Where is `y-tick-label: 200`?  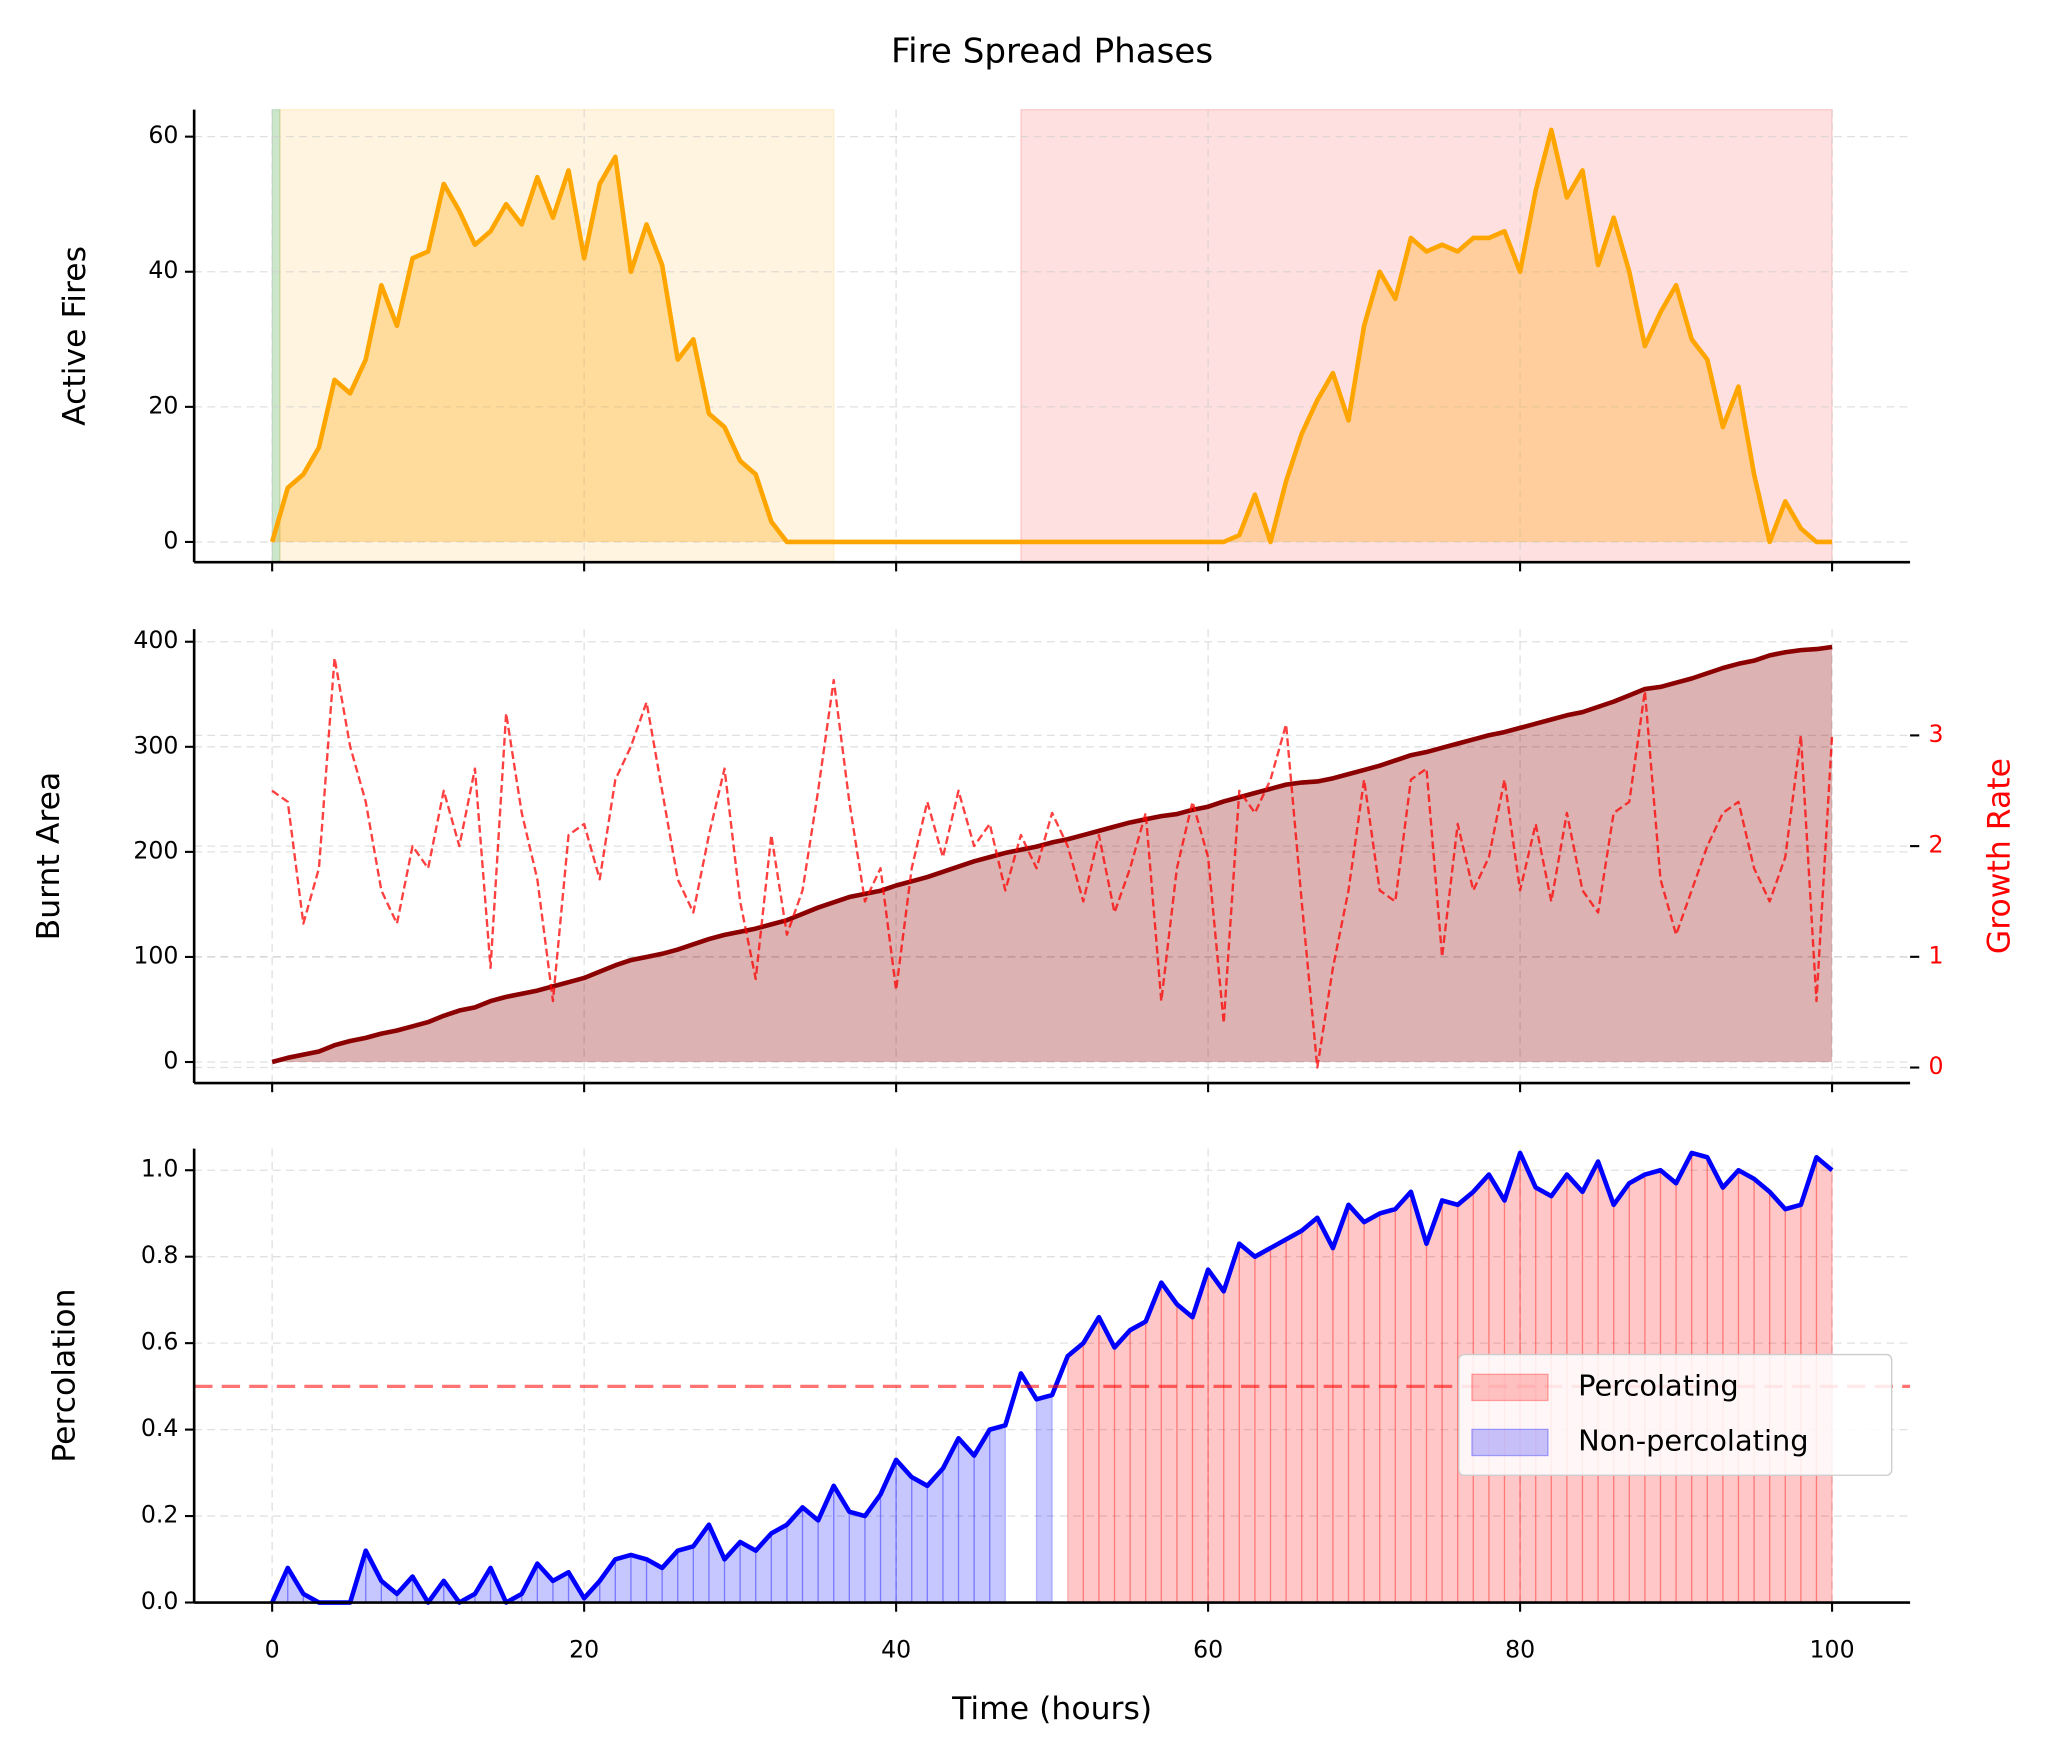
y-tick-label: 200 is located at coordinates (155, 850).